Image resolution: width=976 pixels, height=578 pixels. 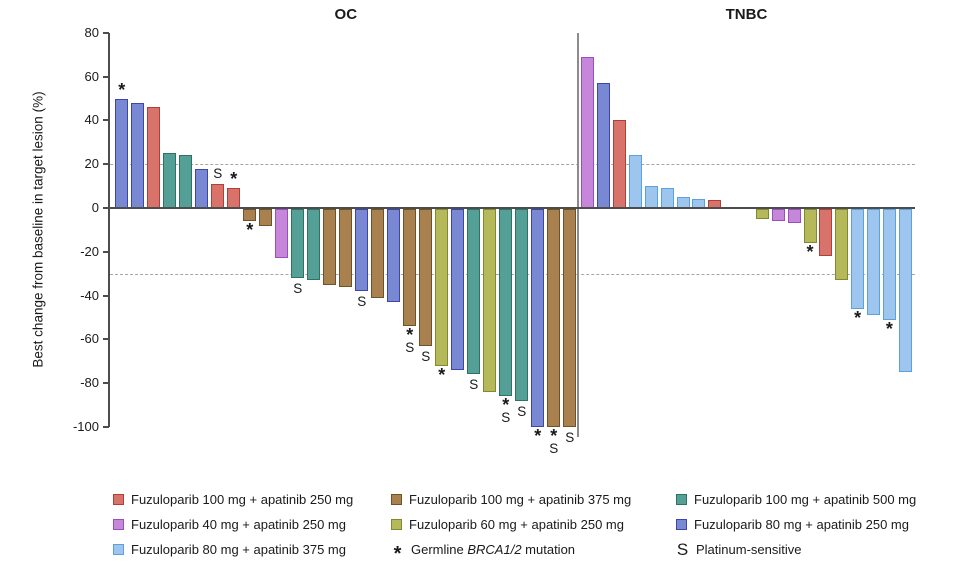 I want to click on y-tick-label: -100, so click(x=85, y=426).